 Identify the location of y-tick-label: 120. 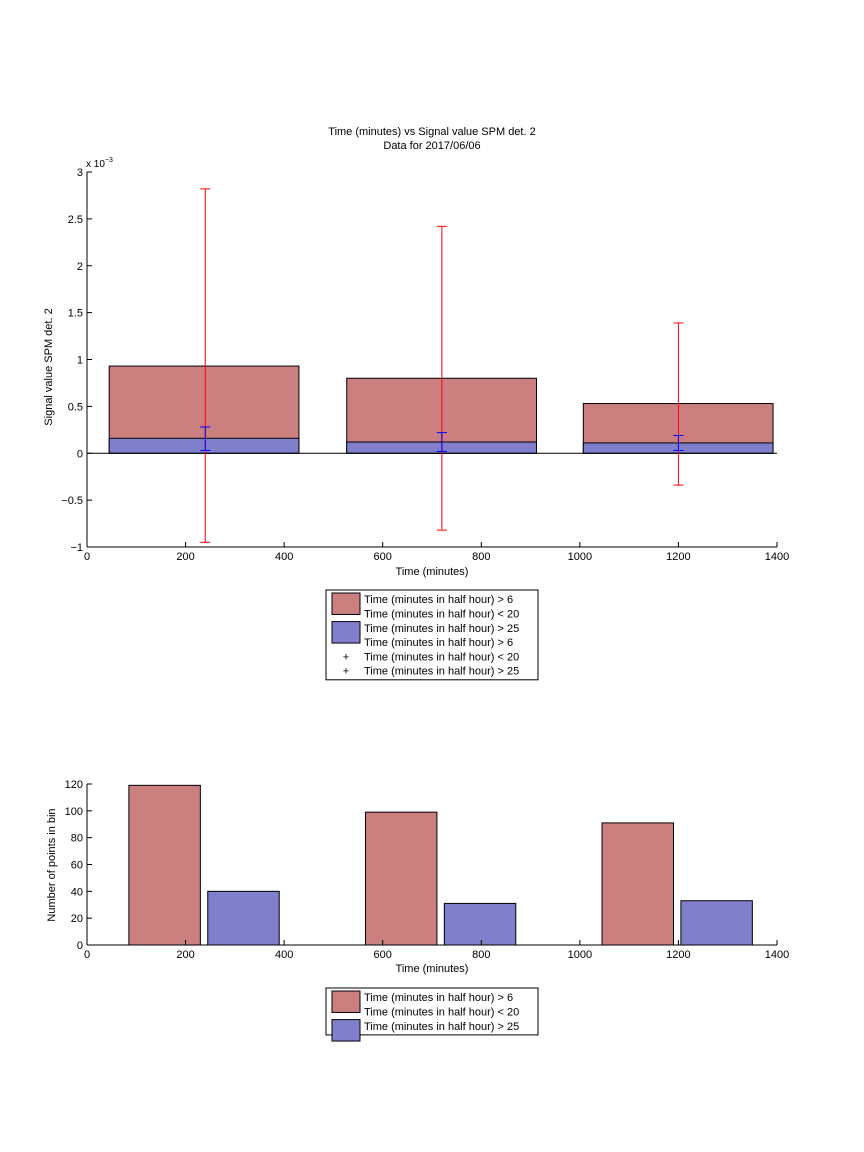
(74, 785).